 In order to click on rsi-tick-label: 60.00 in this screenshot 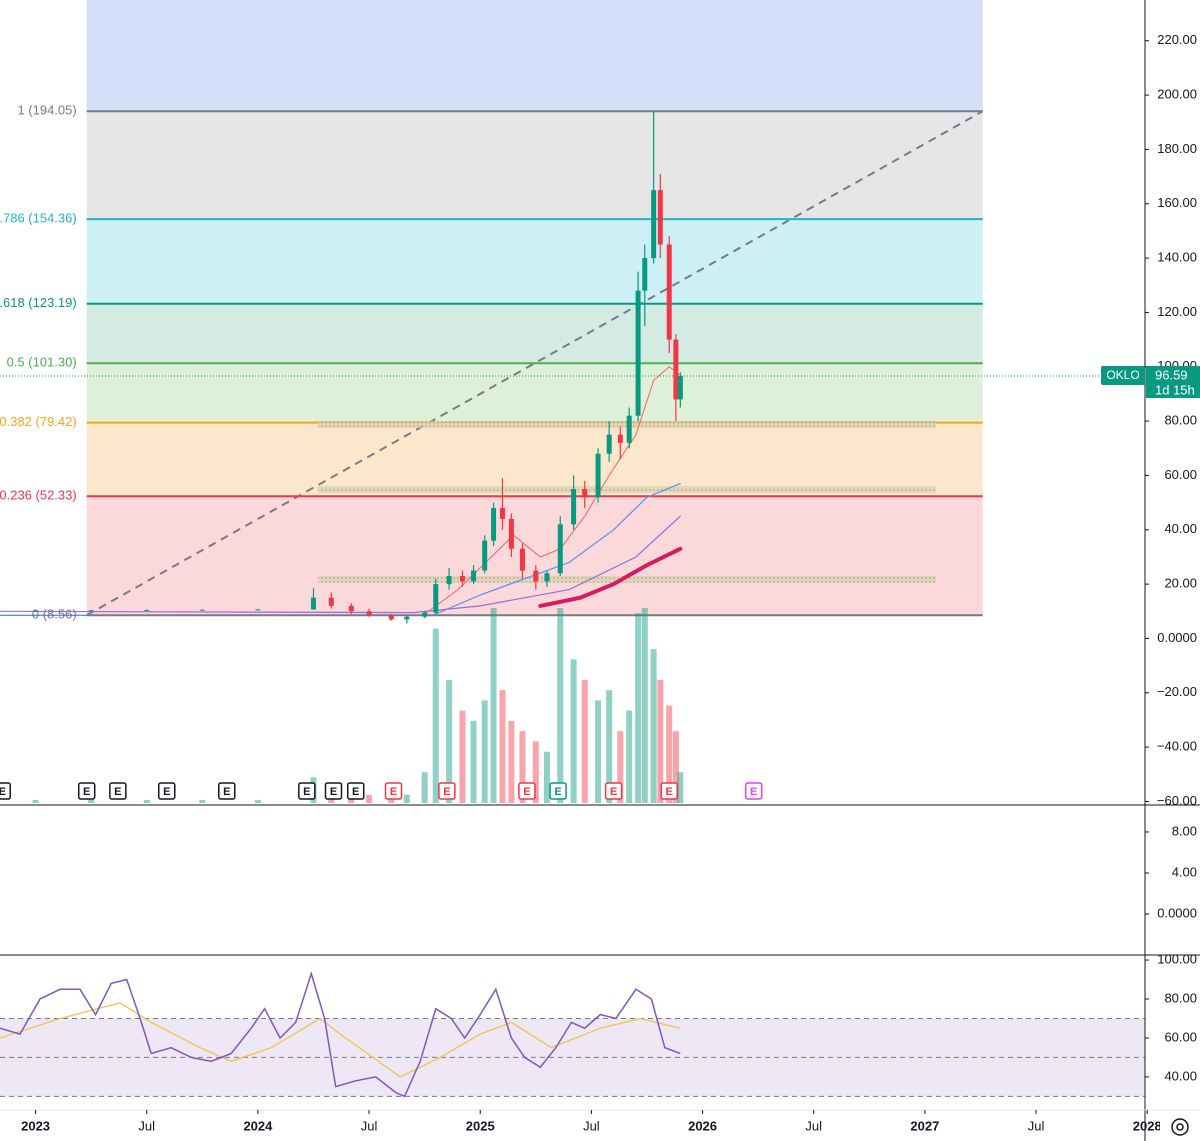, I will do `click(1180, 1036)`.